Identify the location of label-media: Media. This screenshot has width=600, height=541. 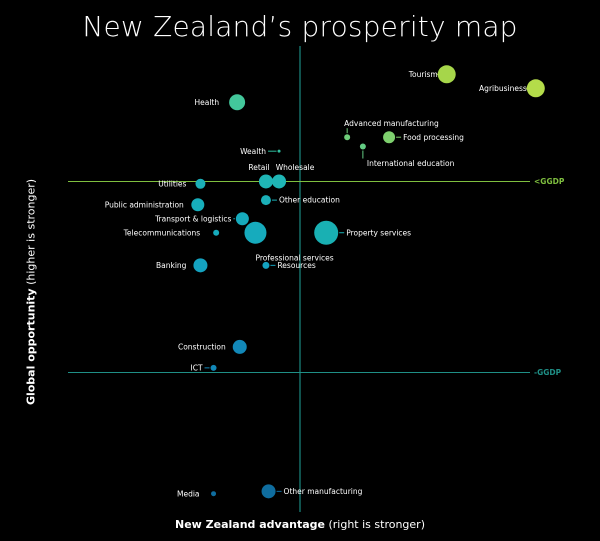
(188, 493).